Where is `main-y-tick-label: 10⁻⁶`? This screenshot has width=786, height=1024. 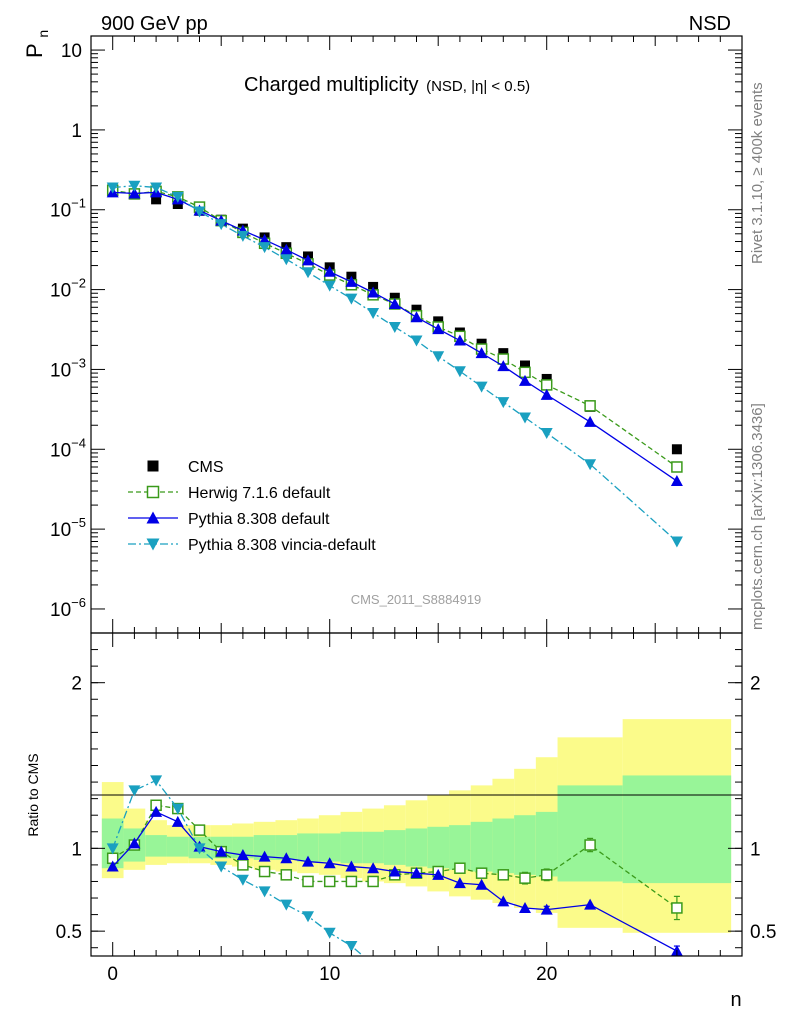
main-y-tick-label: 10⁻⁶ is located at coordinates (68, 608).